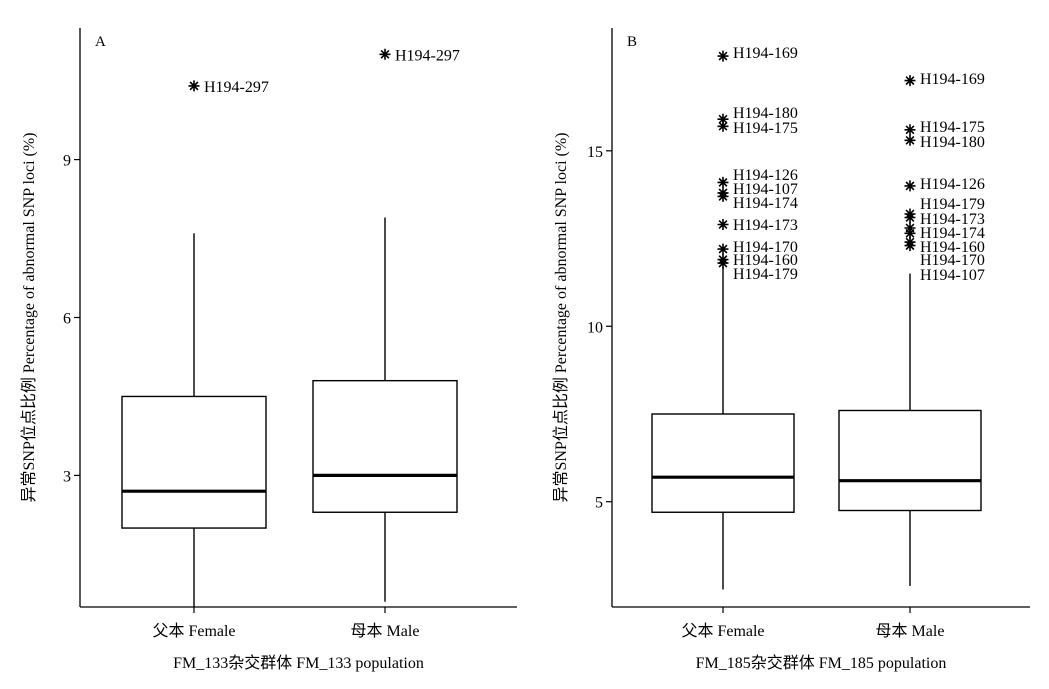 The height and width of the screenshot is (689, 1049). What do you see at coordinates (100, 42) in the screenshot?
I see `panel-label: A` at bounding box center [100, 42].